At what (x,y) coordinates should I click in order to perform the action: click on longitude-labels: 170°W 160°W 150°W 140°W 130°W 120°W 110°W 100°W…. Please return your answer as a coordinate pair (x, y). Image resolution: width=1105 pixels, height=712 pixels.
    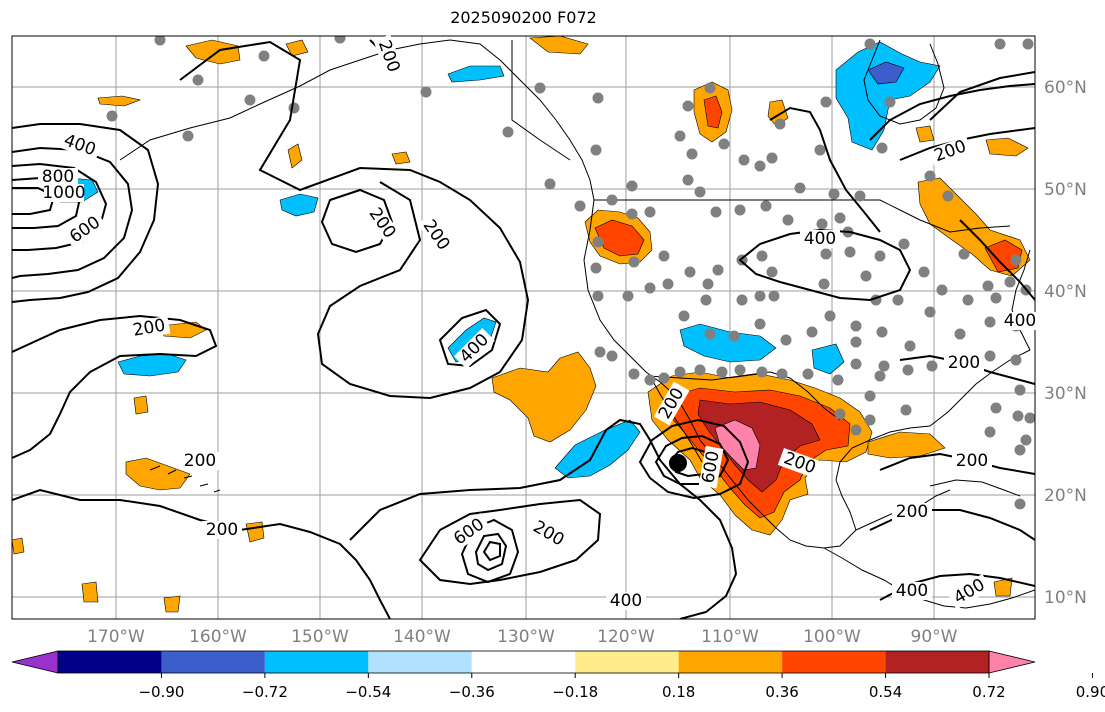
    Looking at the image, I should click on (522, 637).